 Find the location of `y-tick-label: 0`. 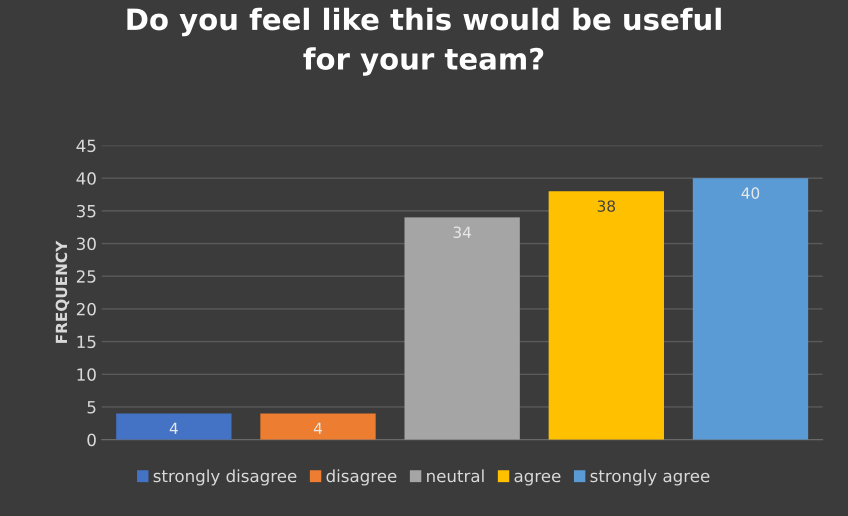

y-tick-label: 0 is located at coordinates (91, 440).